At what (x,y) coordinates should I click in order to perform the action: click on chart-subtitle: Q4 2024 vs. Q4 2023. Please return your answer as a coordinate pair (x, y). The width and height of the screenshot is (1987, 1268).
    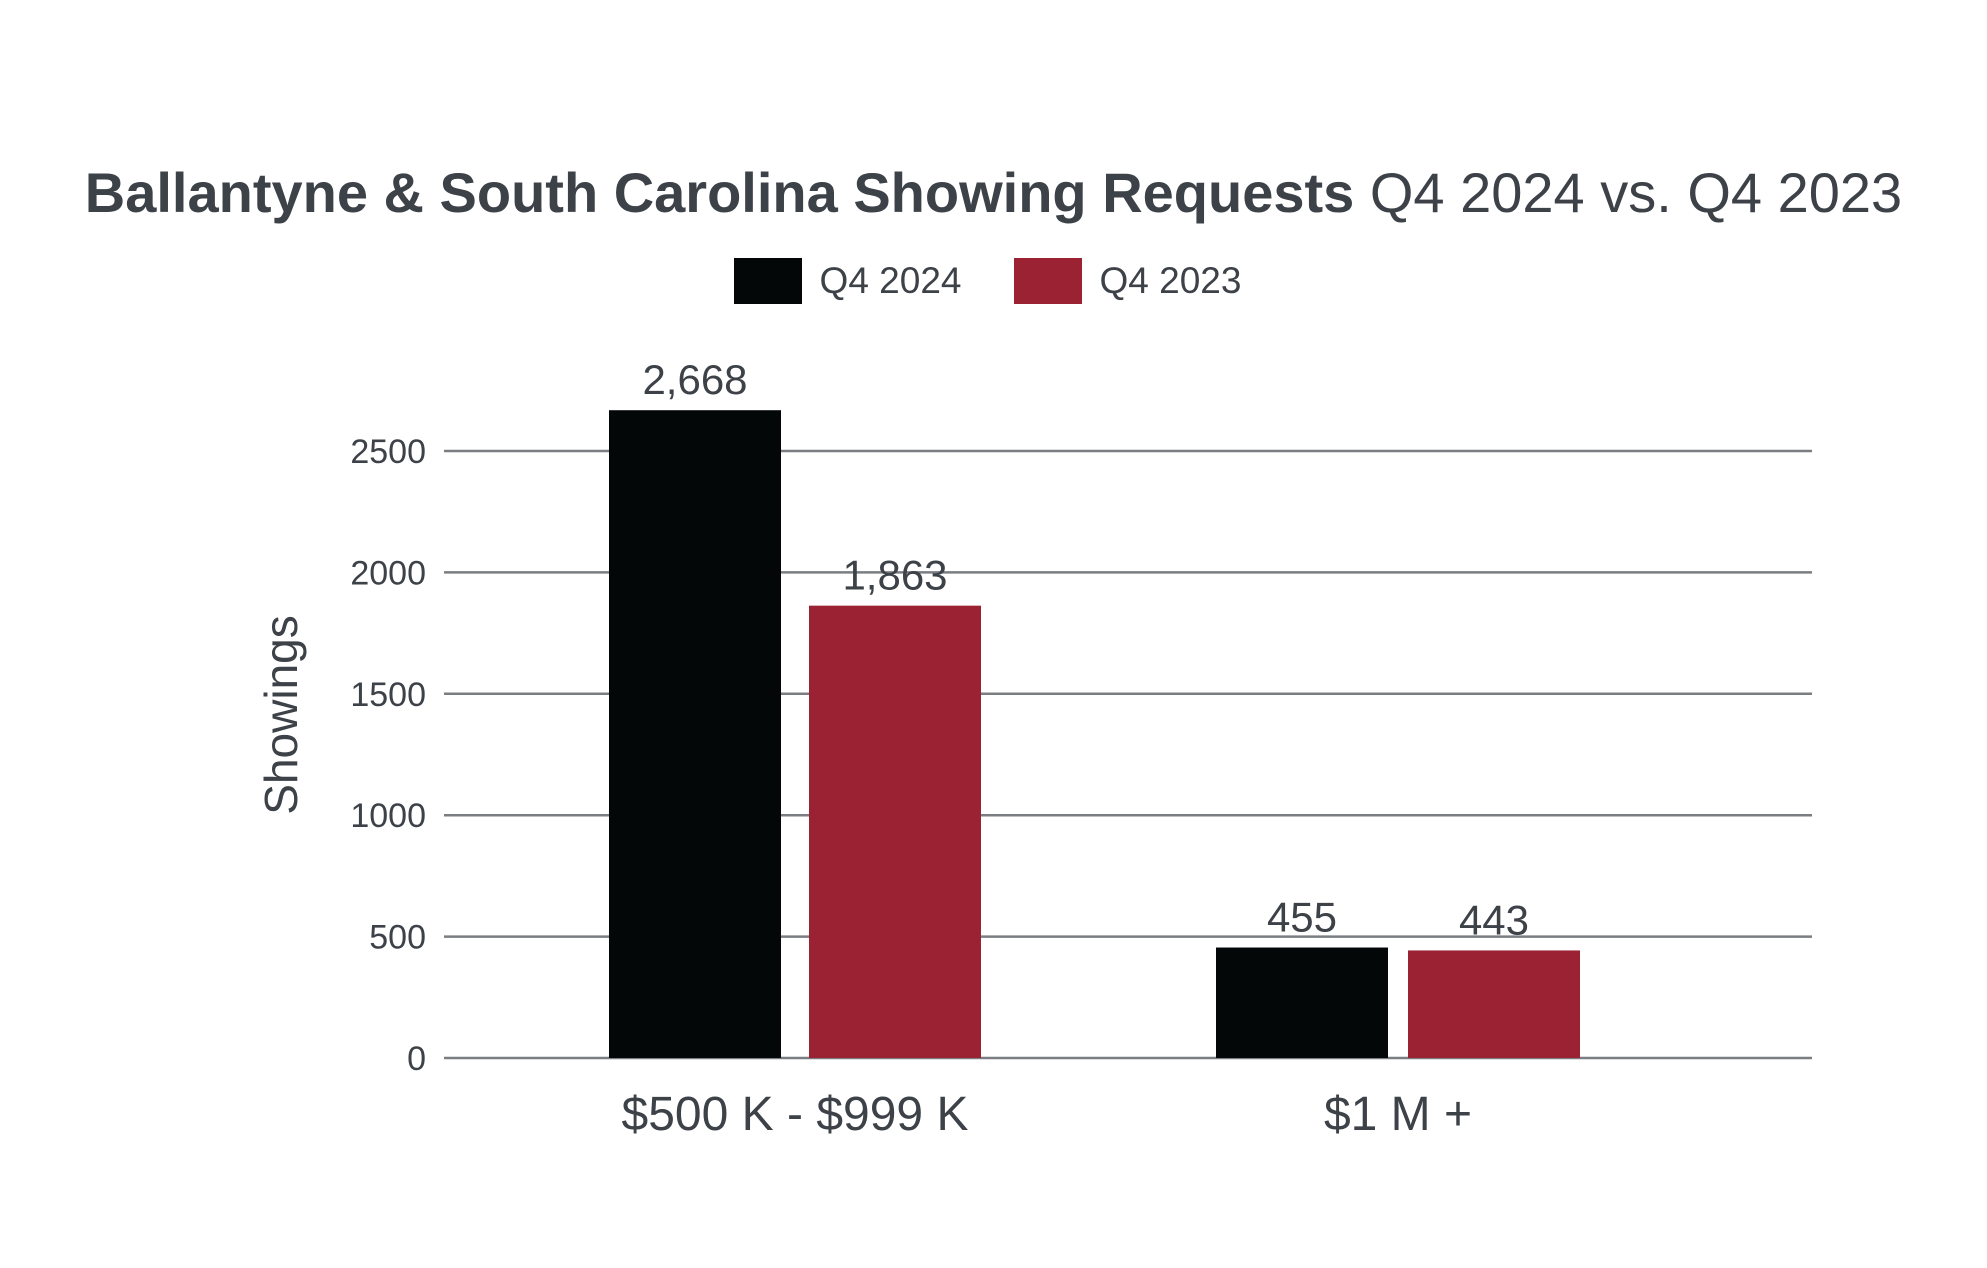
    Looking at the image, I should click on (1636, 192).